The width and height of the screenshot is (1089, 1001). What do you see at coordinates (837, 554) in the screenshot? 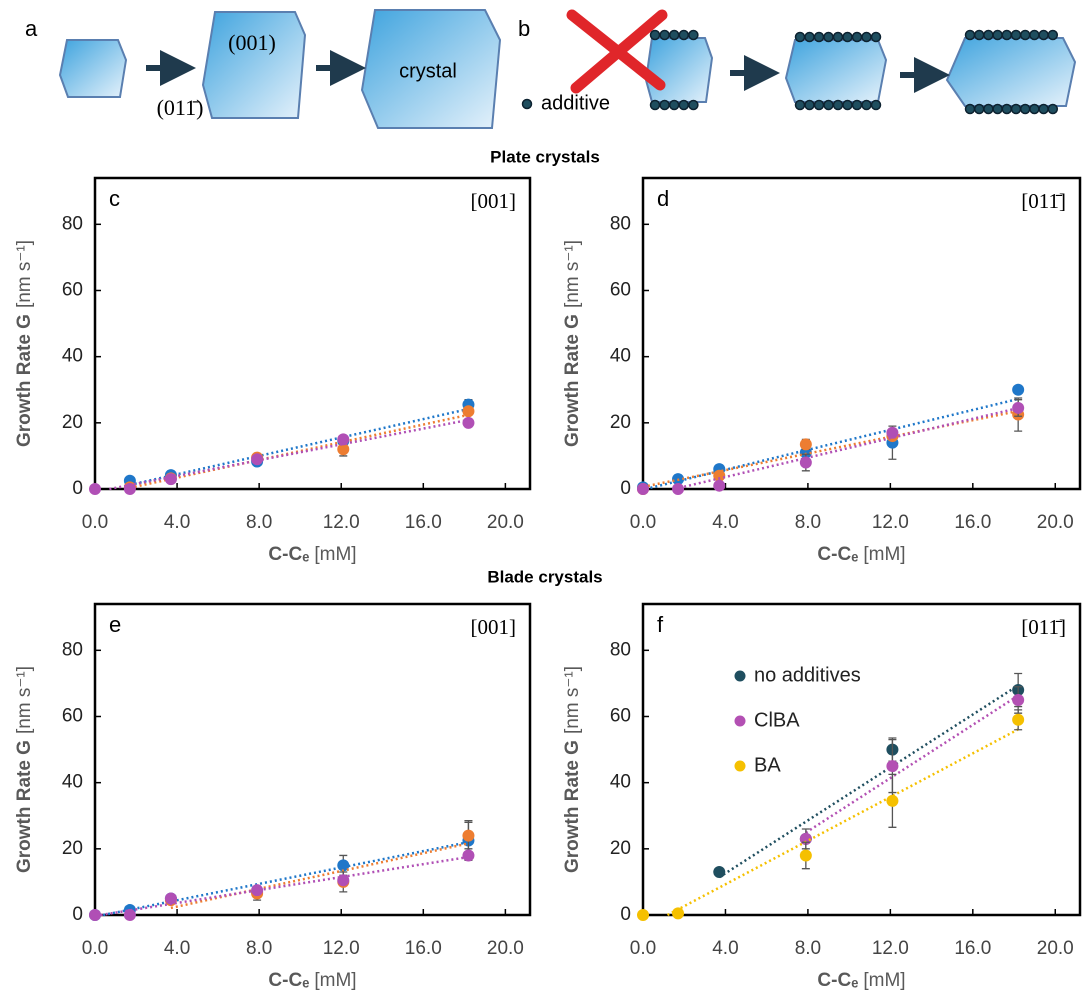
I see `x-axis-title: C-Cₑ` at bounding box center [837, 554].